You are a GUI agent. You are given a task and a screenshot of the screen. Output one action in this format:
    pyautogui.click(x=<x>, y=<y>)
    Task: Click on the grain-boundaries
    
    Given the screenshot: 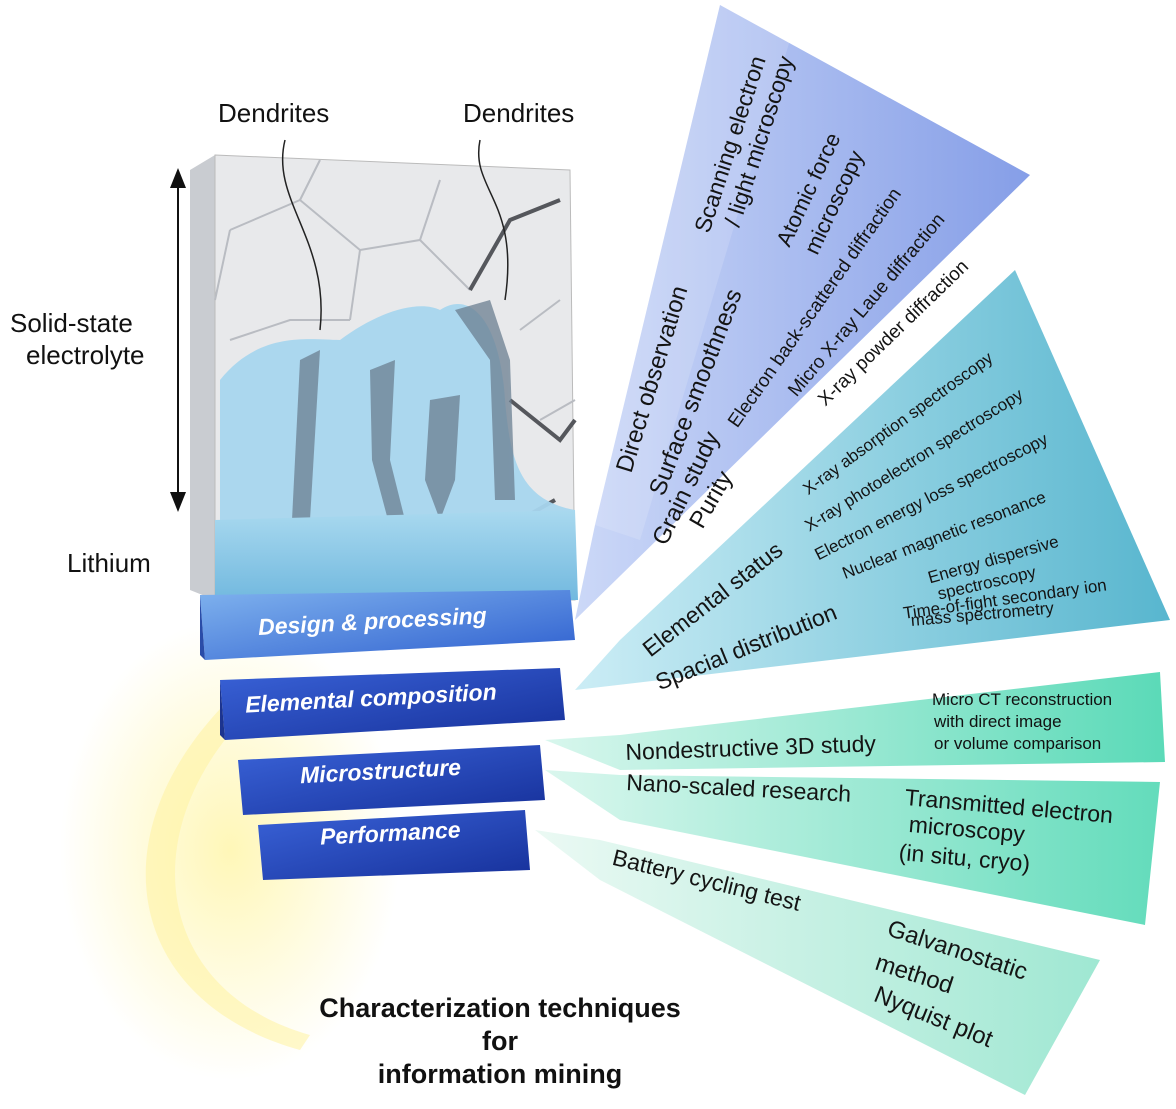 What is the action you would take?
    pyautogui.click(x=395, y=290)
    